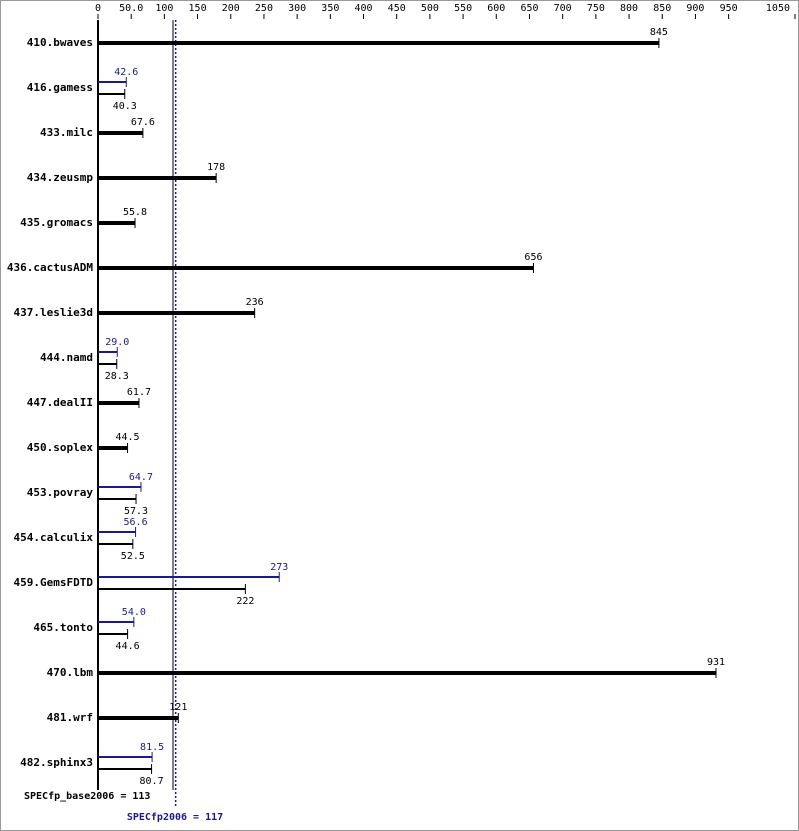  What do you see at coordinates (363, 8) in the screenshot?
I see `x-tick-label: 400` at bounding box center [363, 8].